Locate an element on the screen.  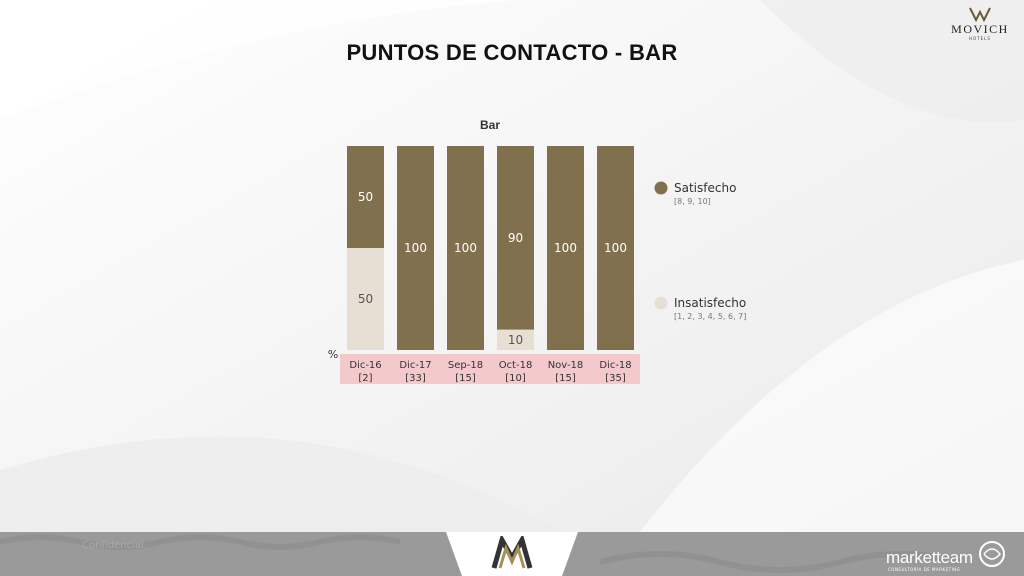
agency-brand: marketteam is located at coordinates (929, 557).